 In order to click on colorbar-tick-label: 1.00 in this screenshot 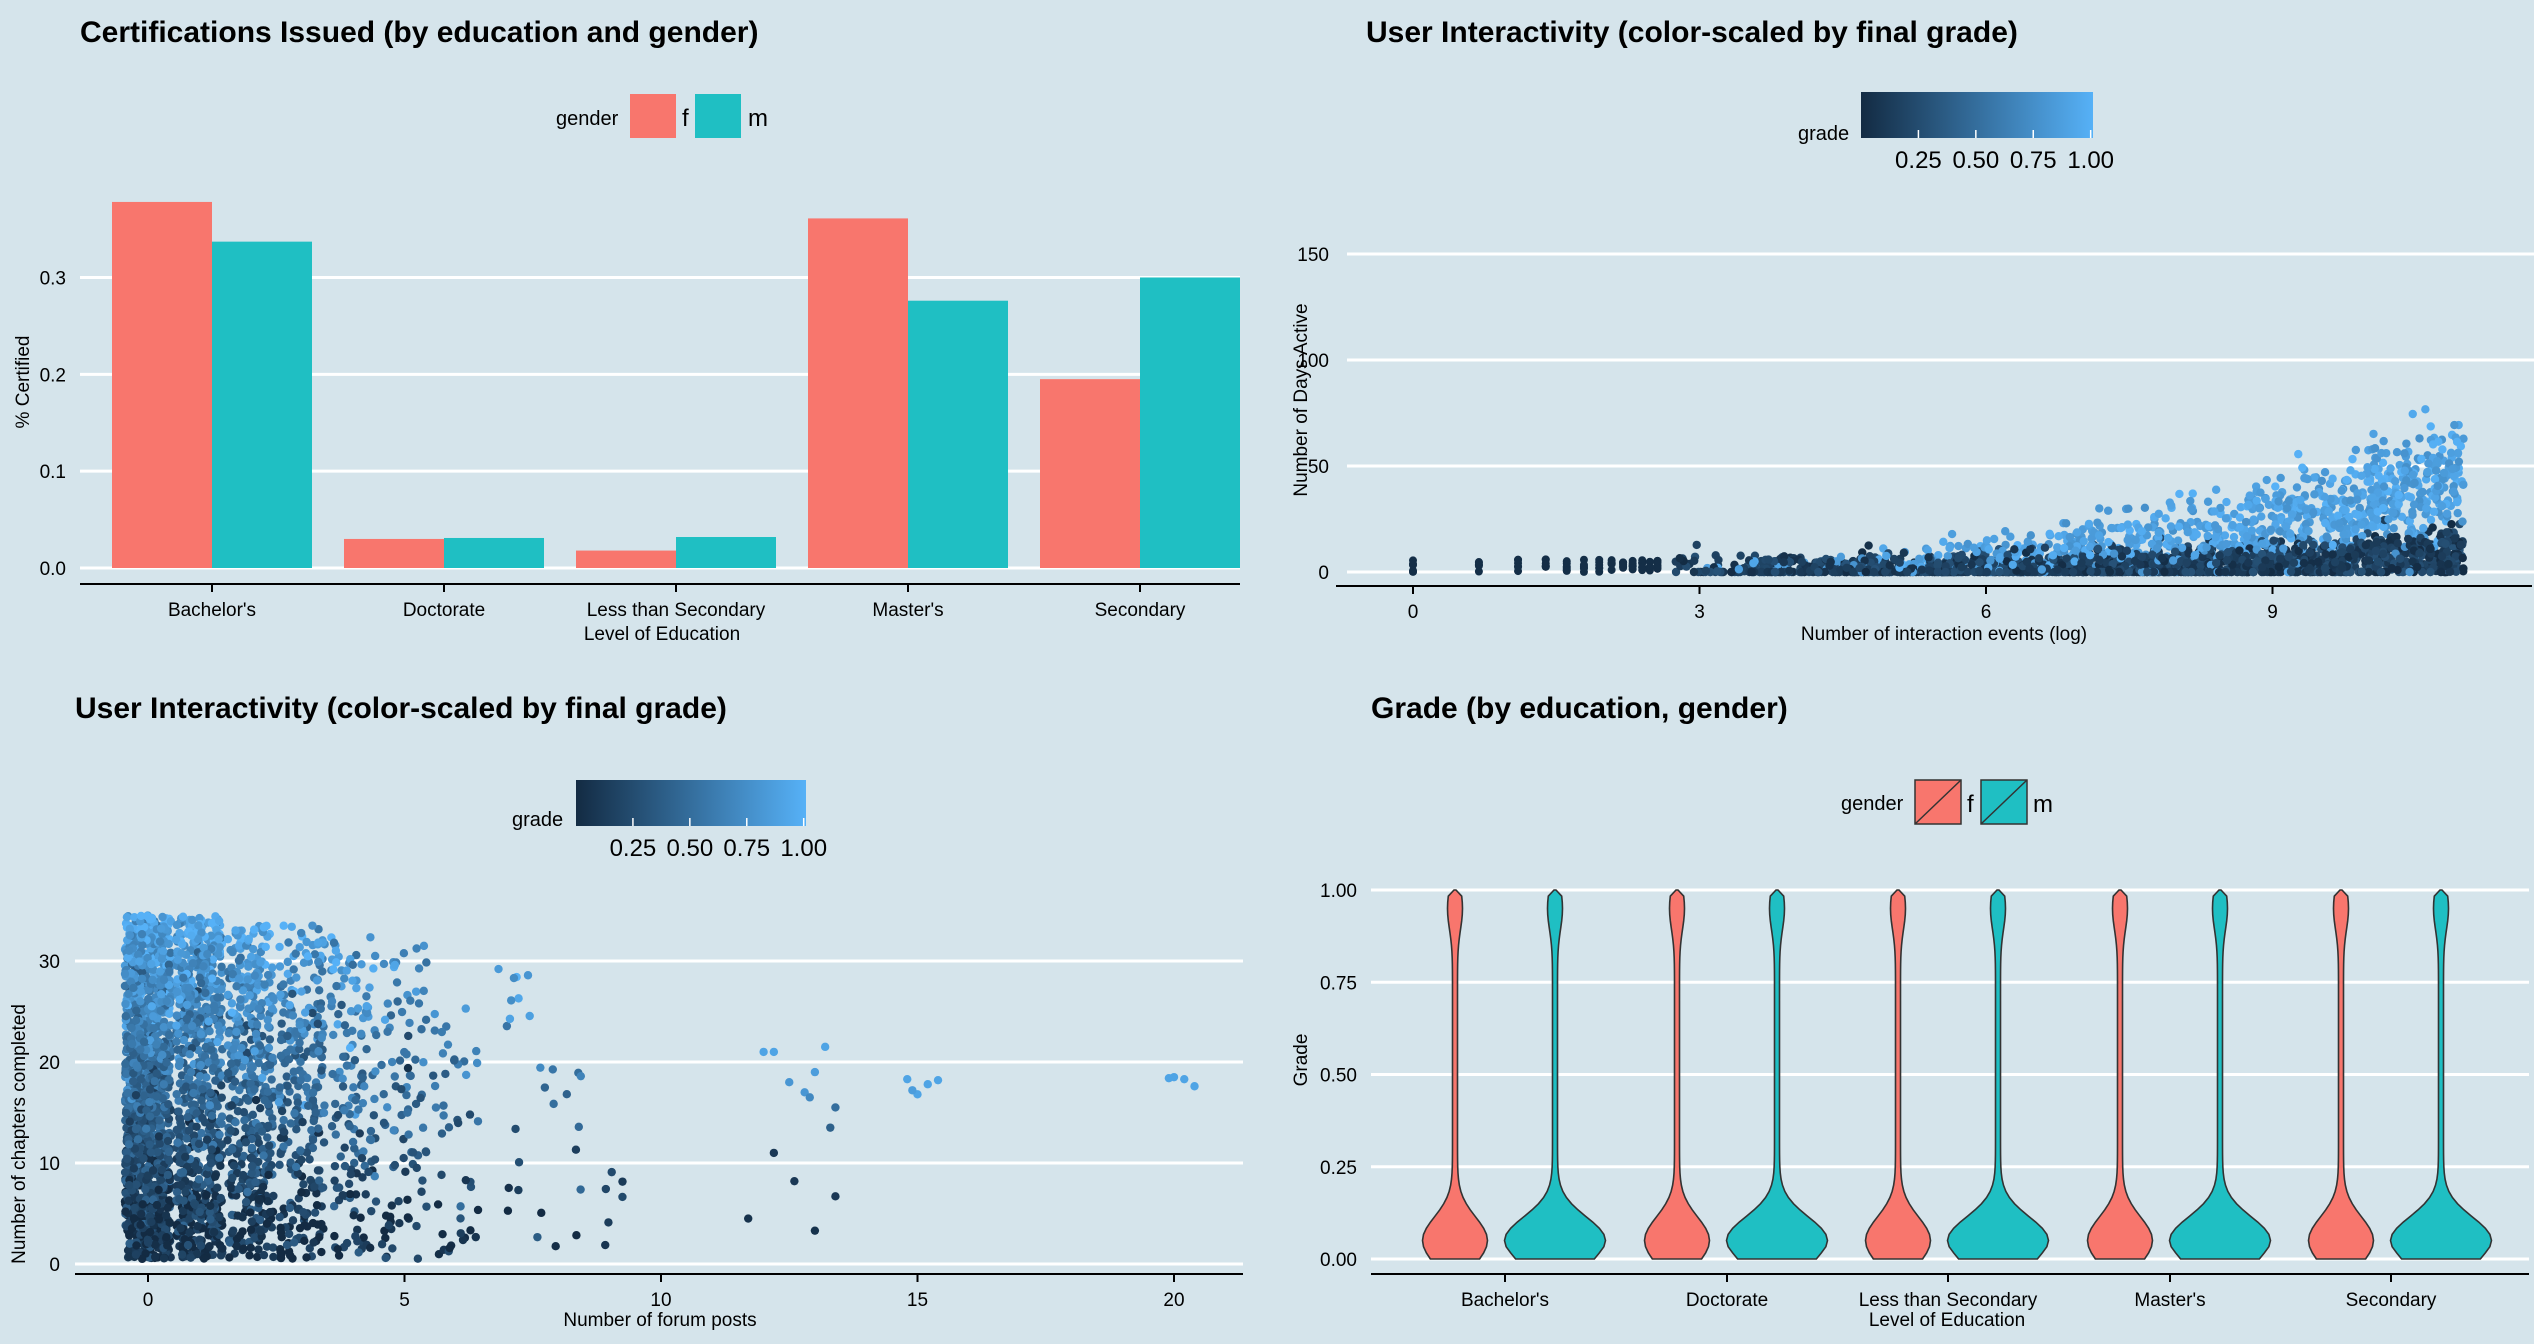, I will do `click(803, 848)`.